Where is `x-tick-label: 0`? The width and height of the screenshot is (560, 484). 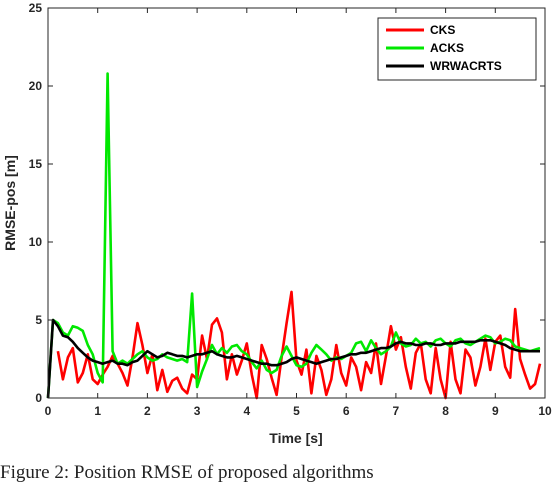
x-tick-label: 0 is located at coordinates (48, 411).